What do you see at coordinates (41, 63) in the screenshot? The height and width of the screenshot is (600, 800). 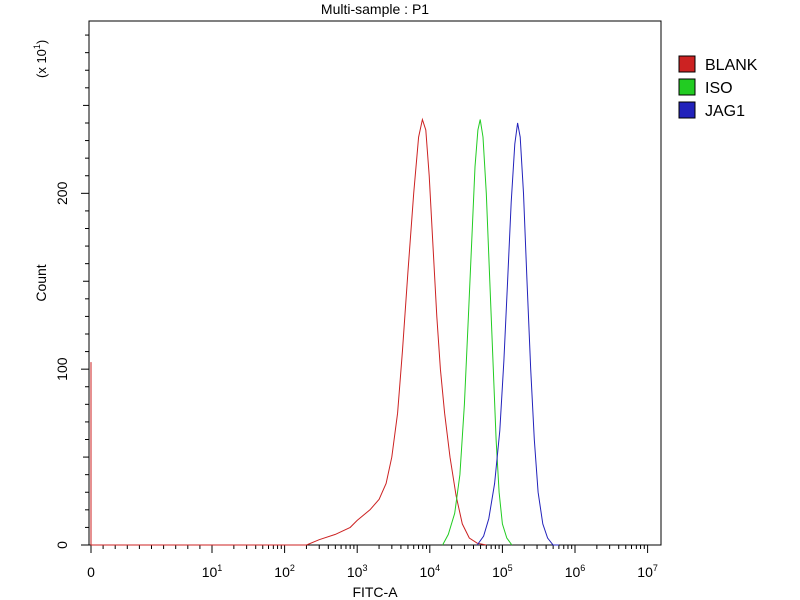 I see `y-multiplier-text: (x 10` at bounding box center [41, 63].